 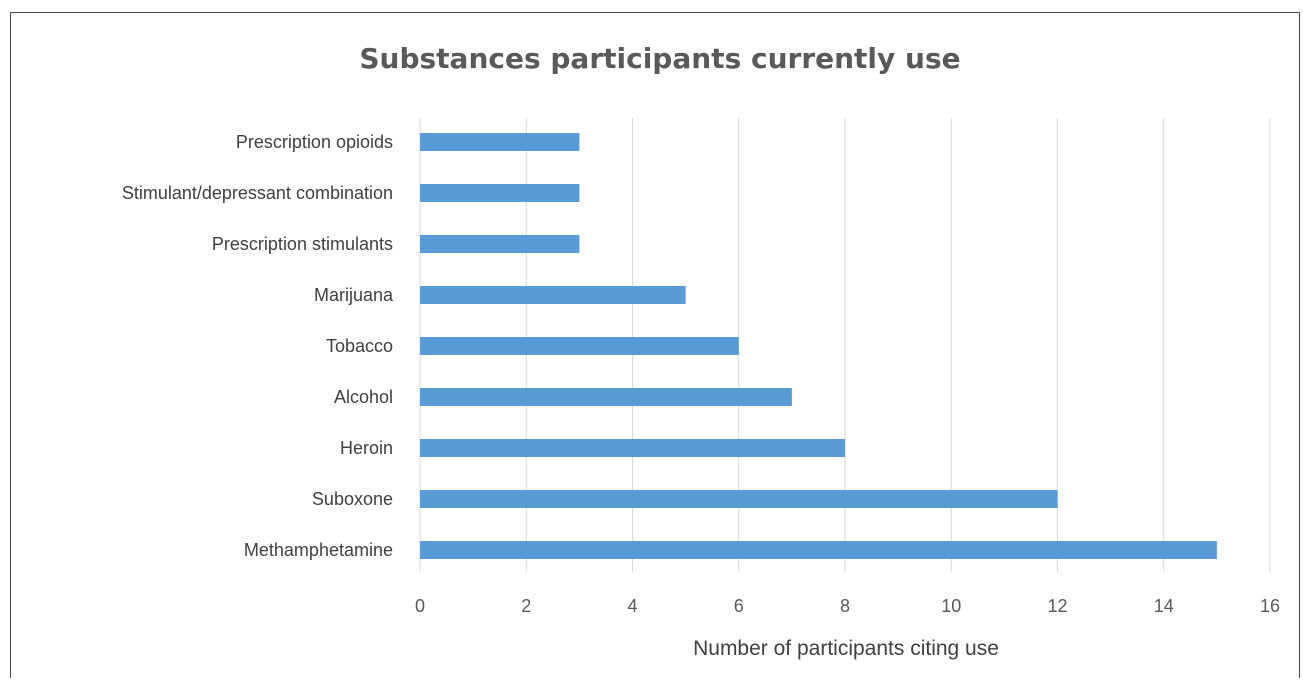 What do you see at coordinates (845, 606) in the screenshot?
I see `x-tick-label: 8` at bounding box center [845, 606].